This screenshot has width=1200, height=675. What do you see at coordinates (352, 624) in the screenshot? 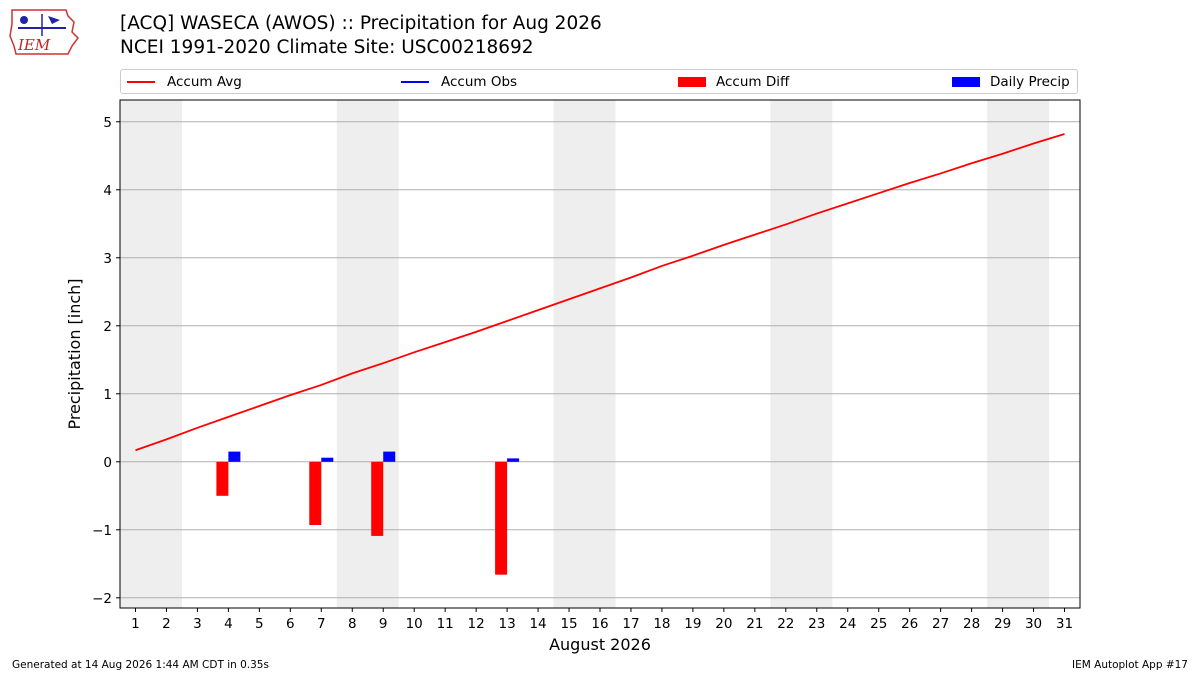
I see `x-tick-label: 8` at bounding box center [352, 624].